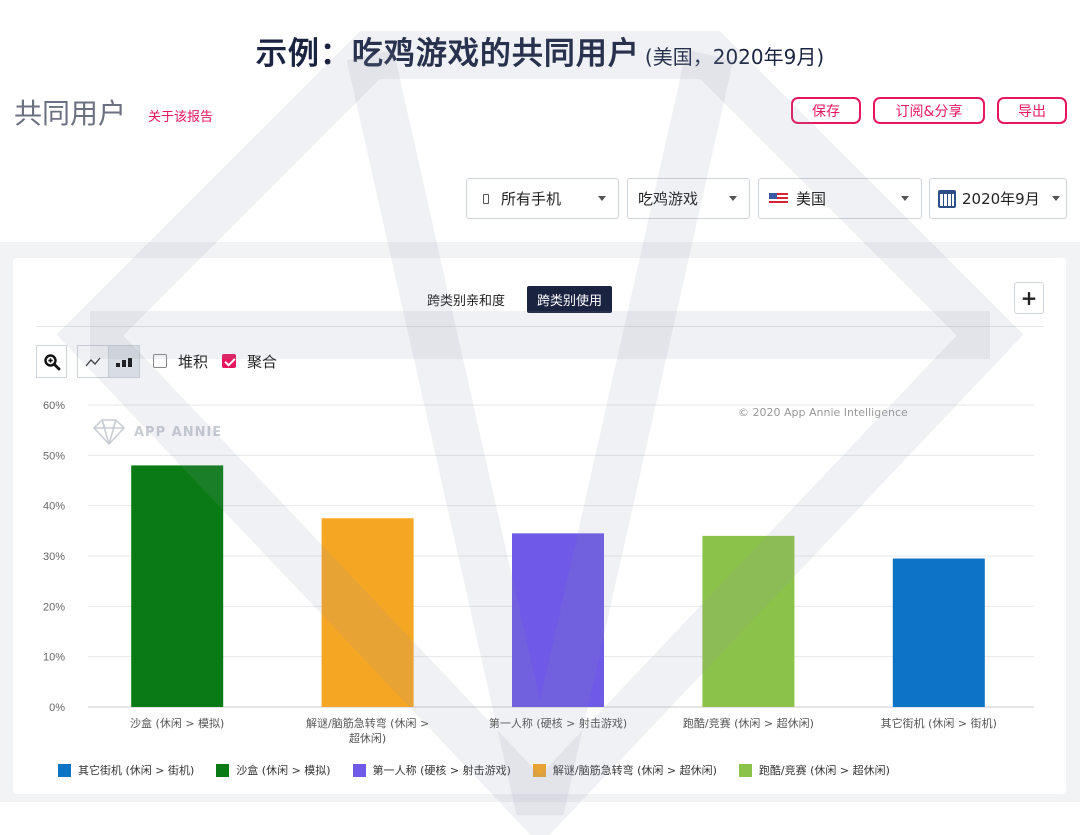 The width and height of the screenshot is (1080, 835). I want to click on stack-label: 堆积, so click(193, 362).